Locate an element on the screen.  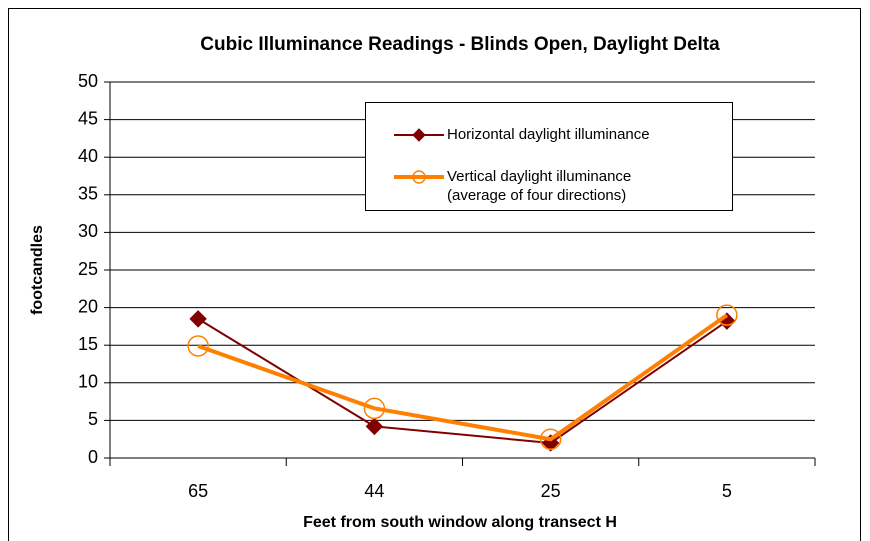
y-tick-label: 35 is located at coordinates (88, 194).